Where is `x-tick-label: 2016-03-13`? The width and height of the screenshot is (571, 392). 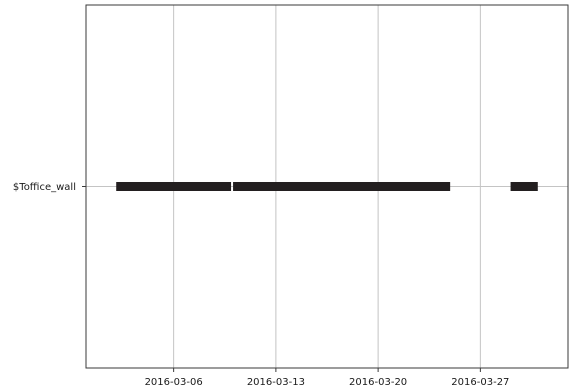
x-tick-label: 2016-03-13 is located at coordinates (276, 382).